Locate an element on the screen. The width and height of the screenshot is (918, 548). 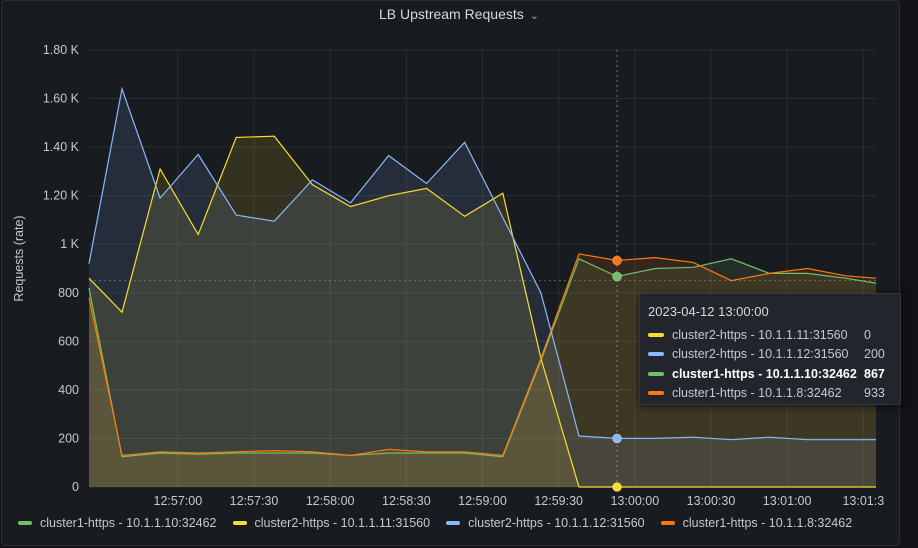
x-tick-label: 13:00:30 is located at coordinates (711, 501).